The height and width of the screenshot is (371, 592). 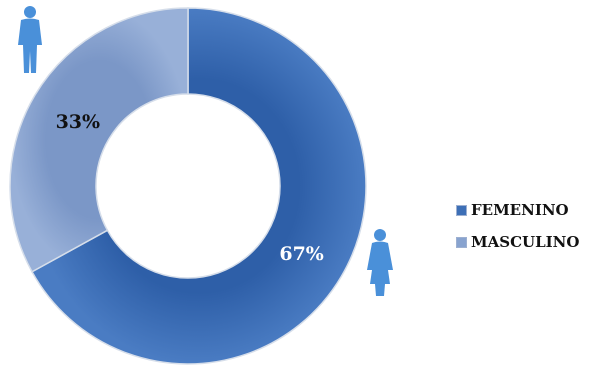 What do you see at coordinates (525, 242) in the screenshot?
I see `legend-label-masculino: MASCULINO` at bounding box center [525, 242].